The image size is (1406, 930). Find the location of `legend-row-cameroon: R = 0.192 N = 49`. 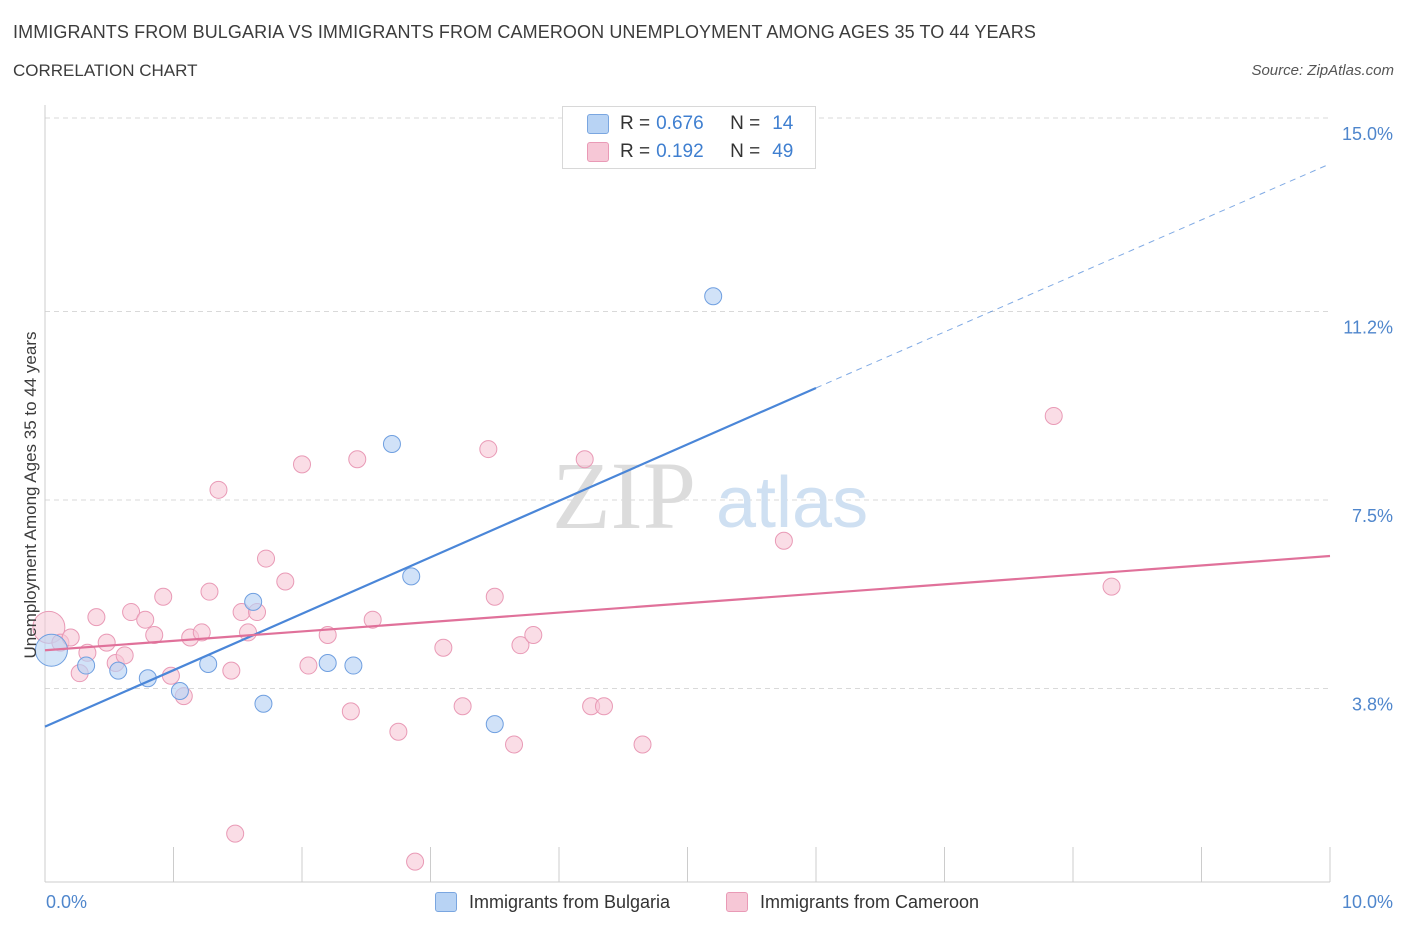

legend-row-cameroon: R = 0.192 N = 49 is located at coordinates (690, 152).